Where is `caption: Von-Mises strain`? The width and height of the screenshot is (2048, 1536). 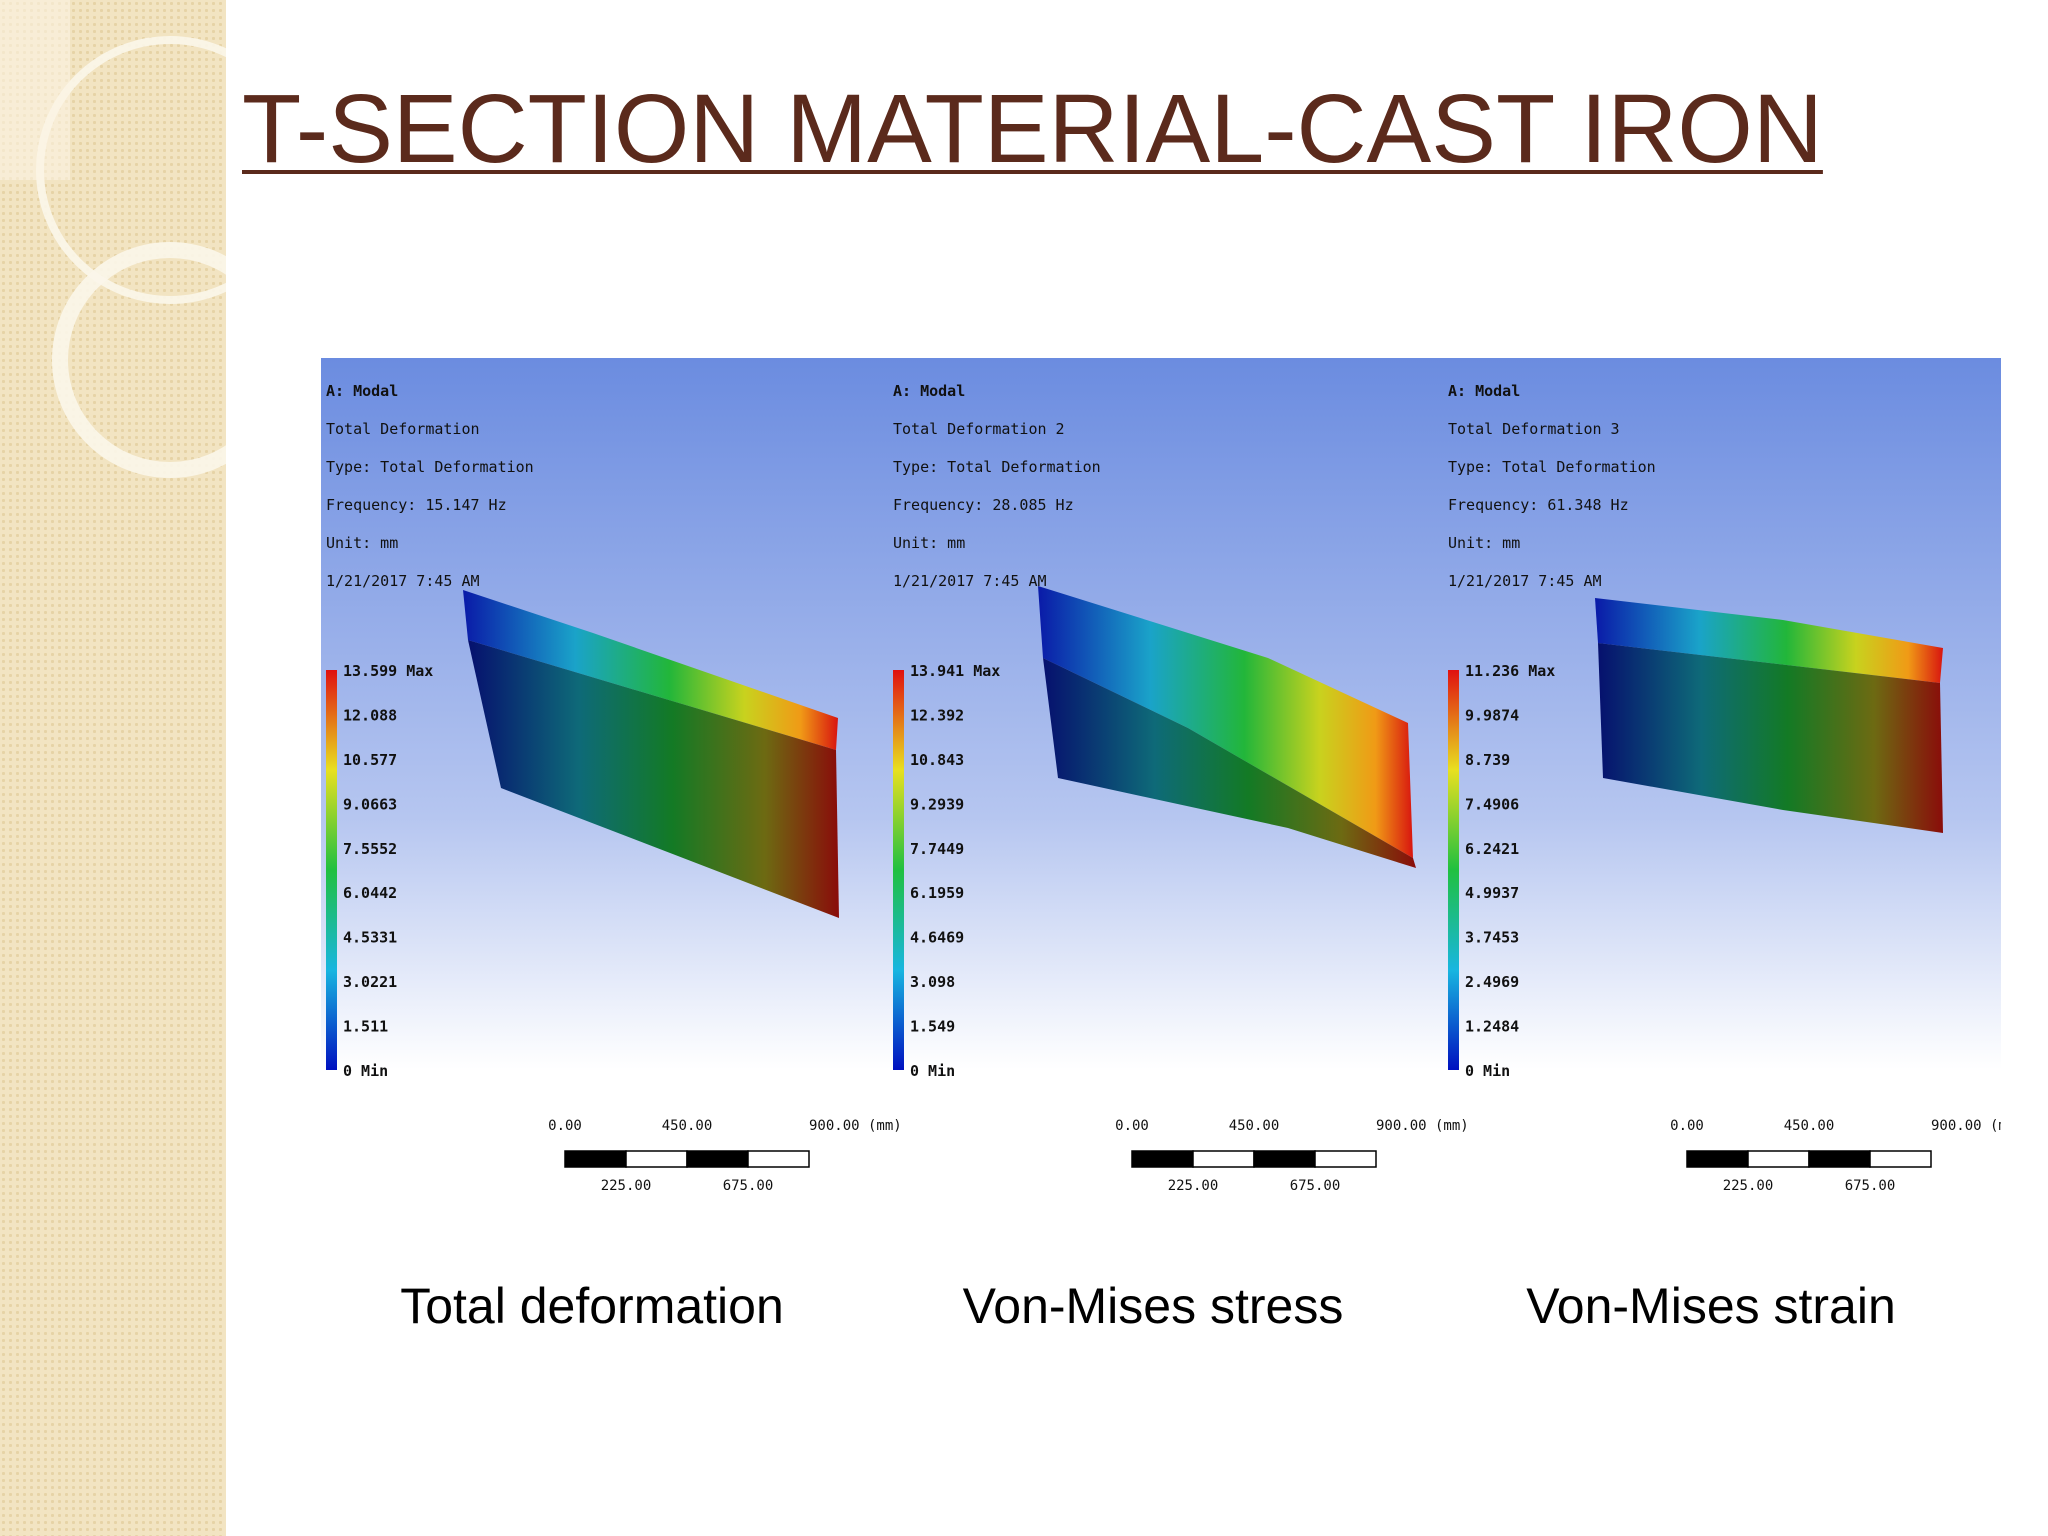 caption: Von-Mises strain is located at coordinates (1711, 1306).